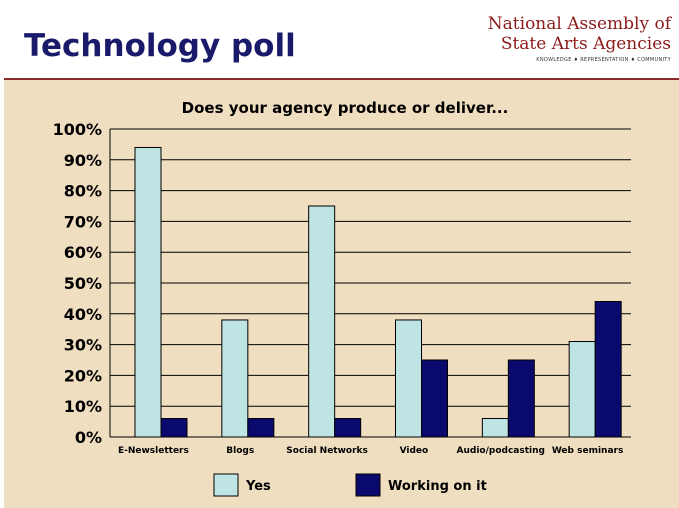 This screenshot has height=508, width=679. I want to click on y-tick-label: 20%, so click(83, 375).